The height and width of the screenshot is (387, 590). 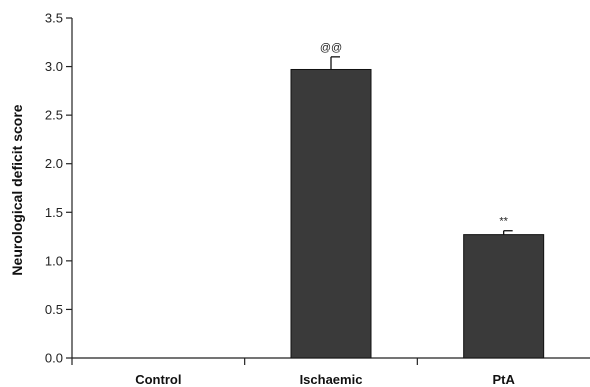 What do you see at coordinates (54, 18) in the screenshot?
I see `y-tick-label: 3.5` at bounding box center [54, 18].